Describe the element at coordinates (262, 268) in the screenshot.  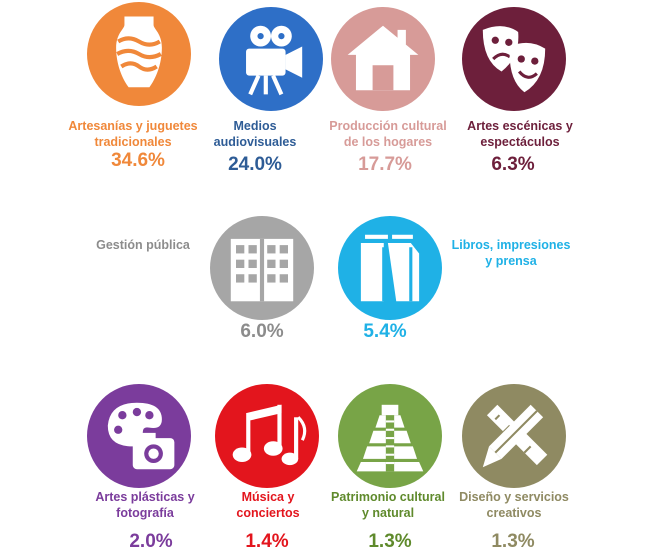
I see `building-icon` at that location.